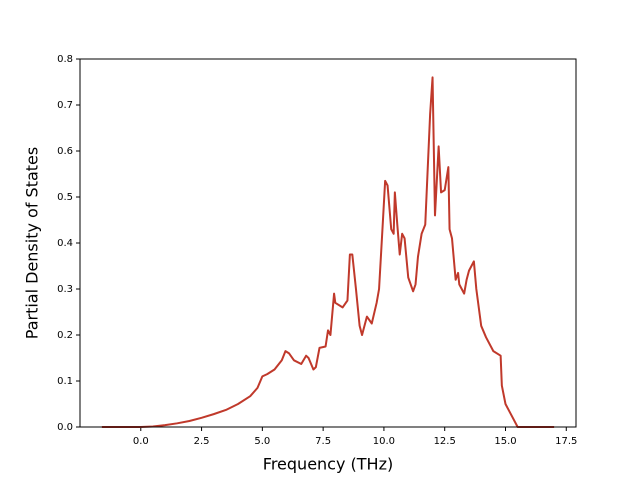 The height and width of the screenshot is (480, 640). Describe the element at coordinates (323, 441) in the screenshot. I see `x-tick-label: 7.5` at that location.